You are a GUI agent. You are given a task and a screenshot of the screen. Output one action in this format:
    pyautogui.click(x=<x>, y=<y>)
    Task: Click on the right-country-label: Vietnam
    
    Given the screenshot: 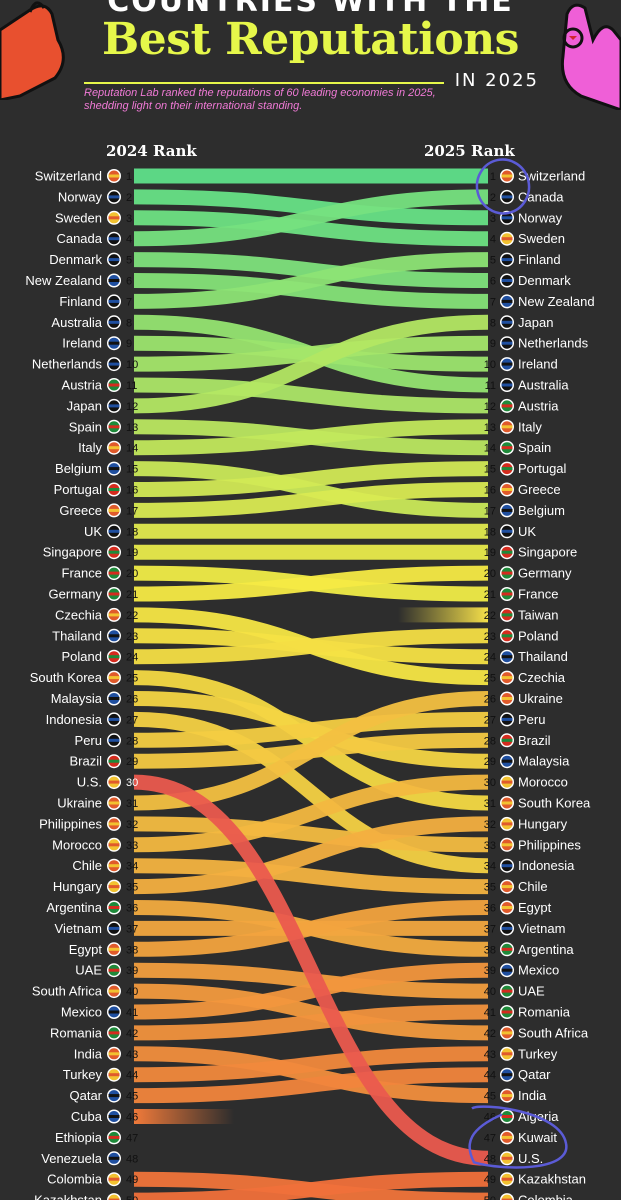 What is the action you would take?
    pyautogui.click(x=541, y=928)
    